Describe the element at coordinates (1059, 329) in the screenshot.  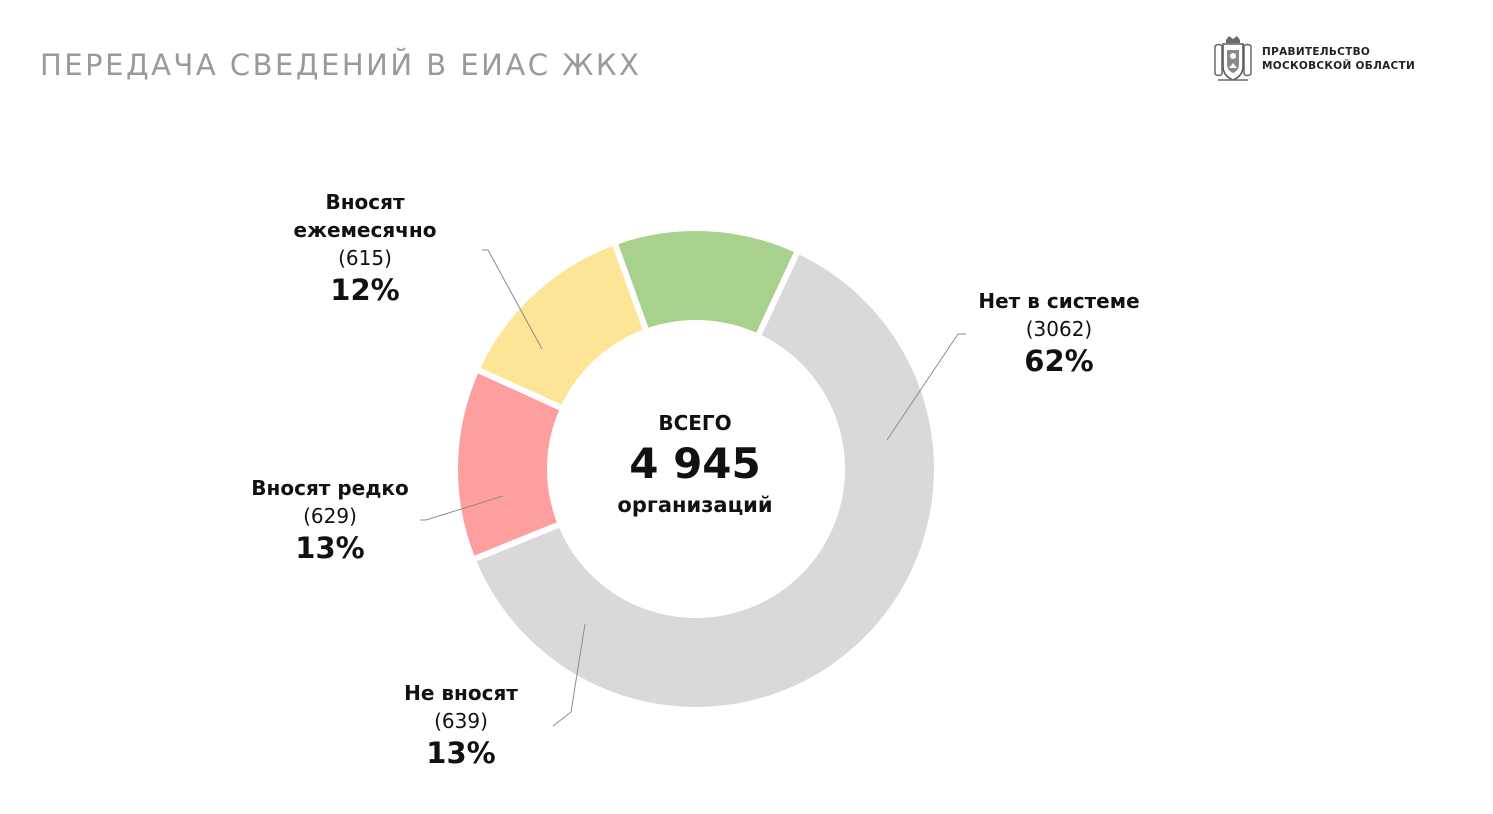
I see `slice-label-count: (3062)` at that location.